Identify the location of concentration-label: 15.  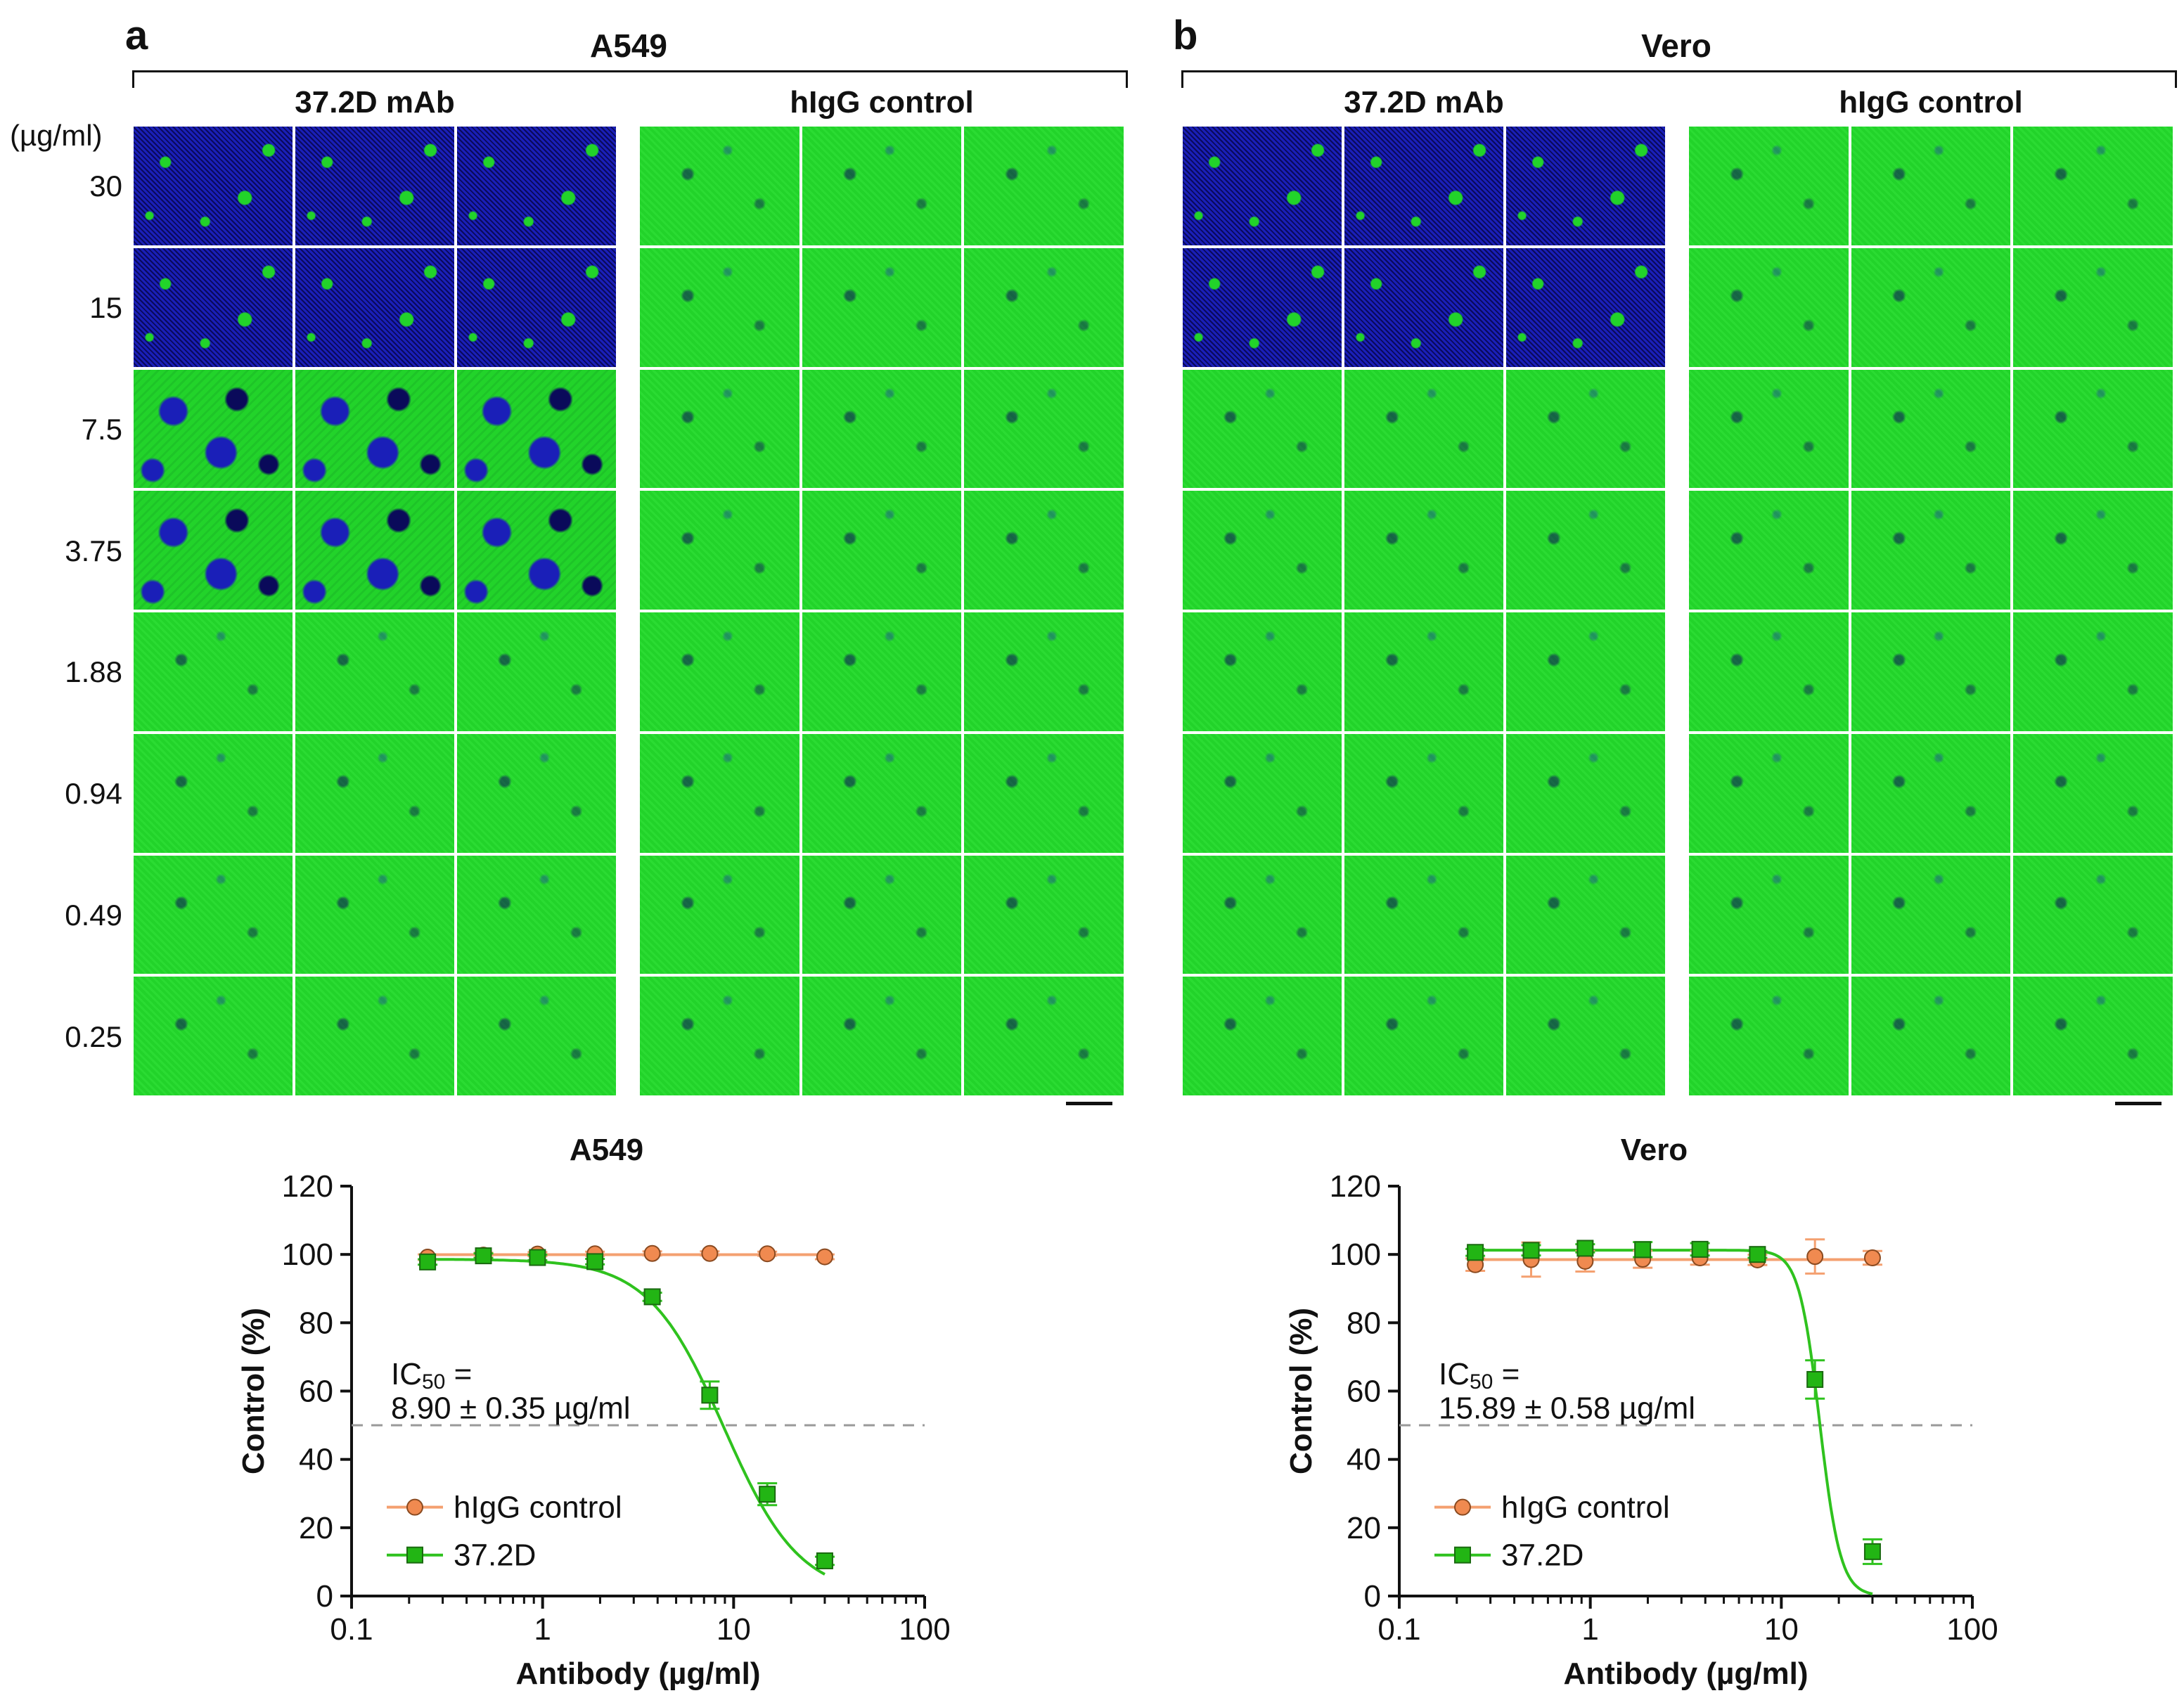
(105, 308).